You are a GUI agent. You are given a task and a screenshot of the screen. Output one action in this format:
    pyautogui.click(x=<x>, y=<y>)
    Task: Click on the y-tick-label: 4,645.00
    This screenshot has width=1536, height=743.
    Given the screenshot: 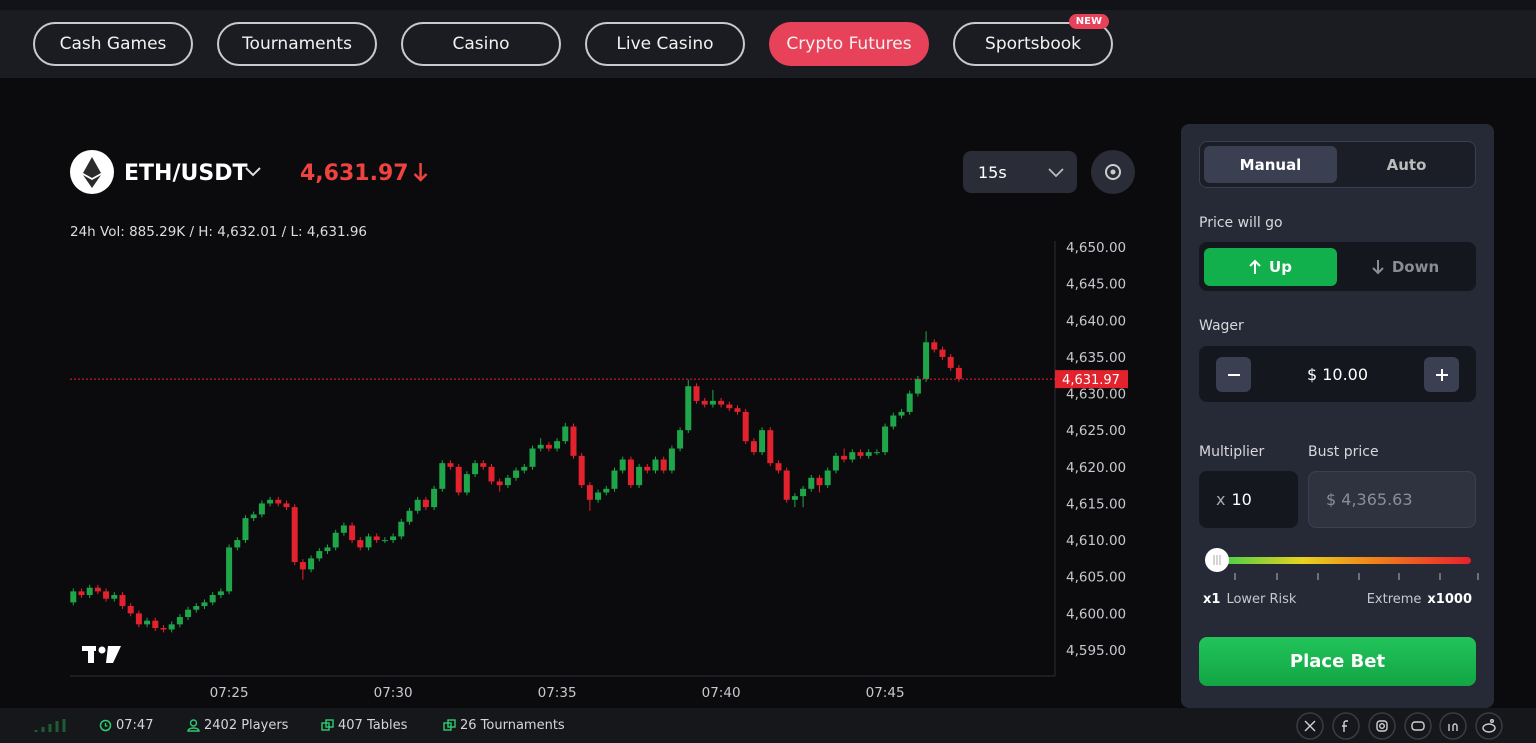 What is the action you would take?
    pyautogui.click(x=1096, y=285)
    